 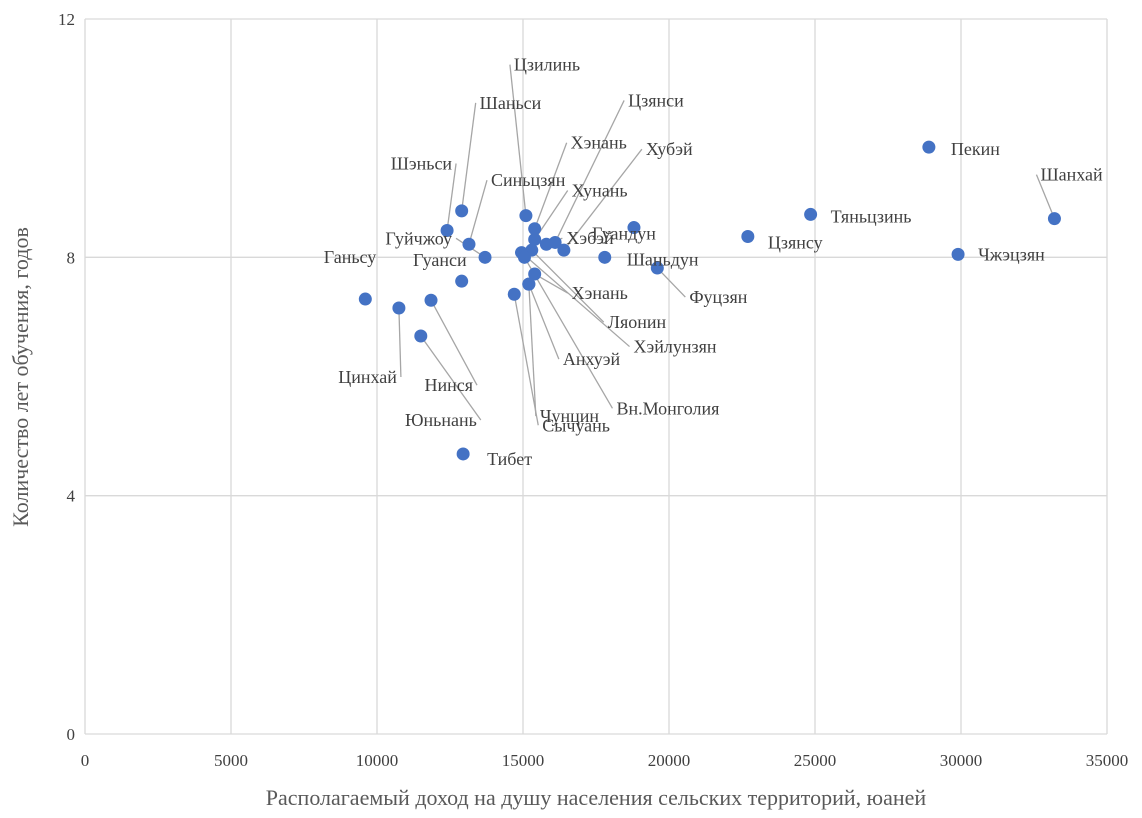 I want to click on point-label: Тяньцзинь, so click(x=871, y=216).